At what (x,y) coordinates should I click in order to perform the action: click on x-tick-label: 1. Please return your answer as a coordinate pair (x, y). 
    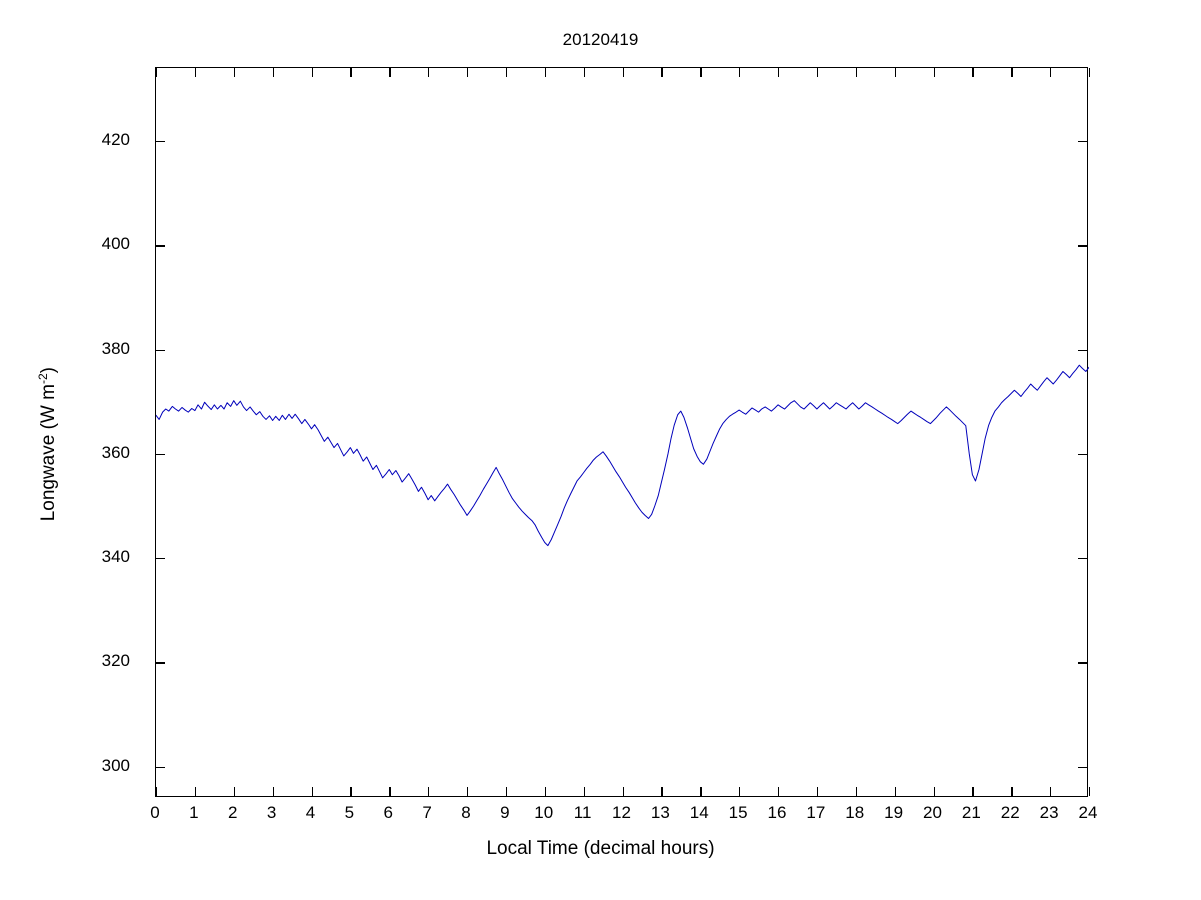
    Looking at the image, I should click on (194, 812).